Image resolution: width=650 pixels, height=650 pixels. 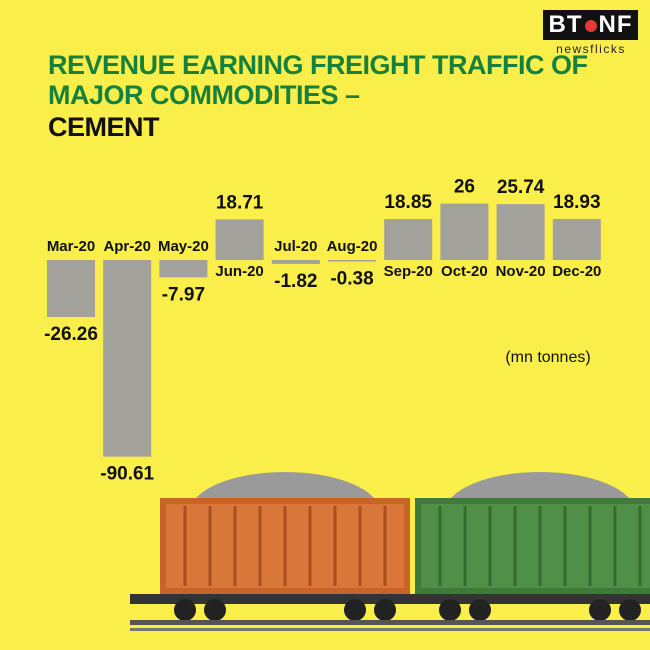 What do you see at coordinates (408, 271) in the screenshot?
I see `category-label: Sep-20` at bounding box center [408, 271].